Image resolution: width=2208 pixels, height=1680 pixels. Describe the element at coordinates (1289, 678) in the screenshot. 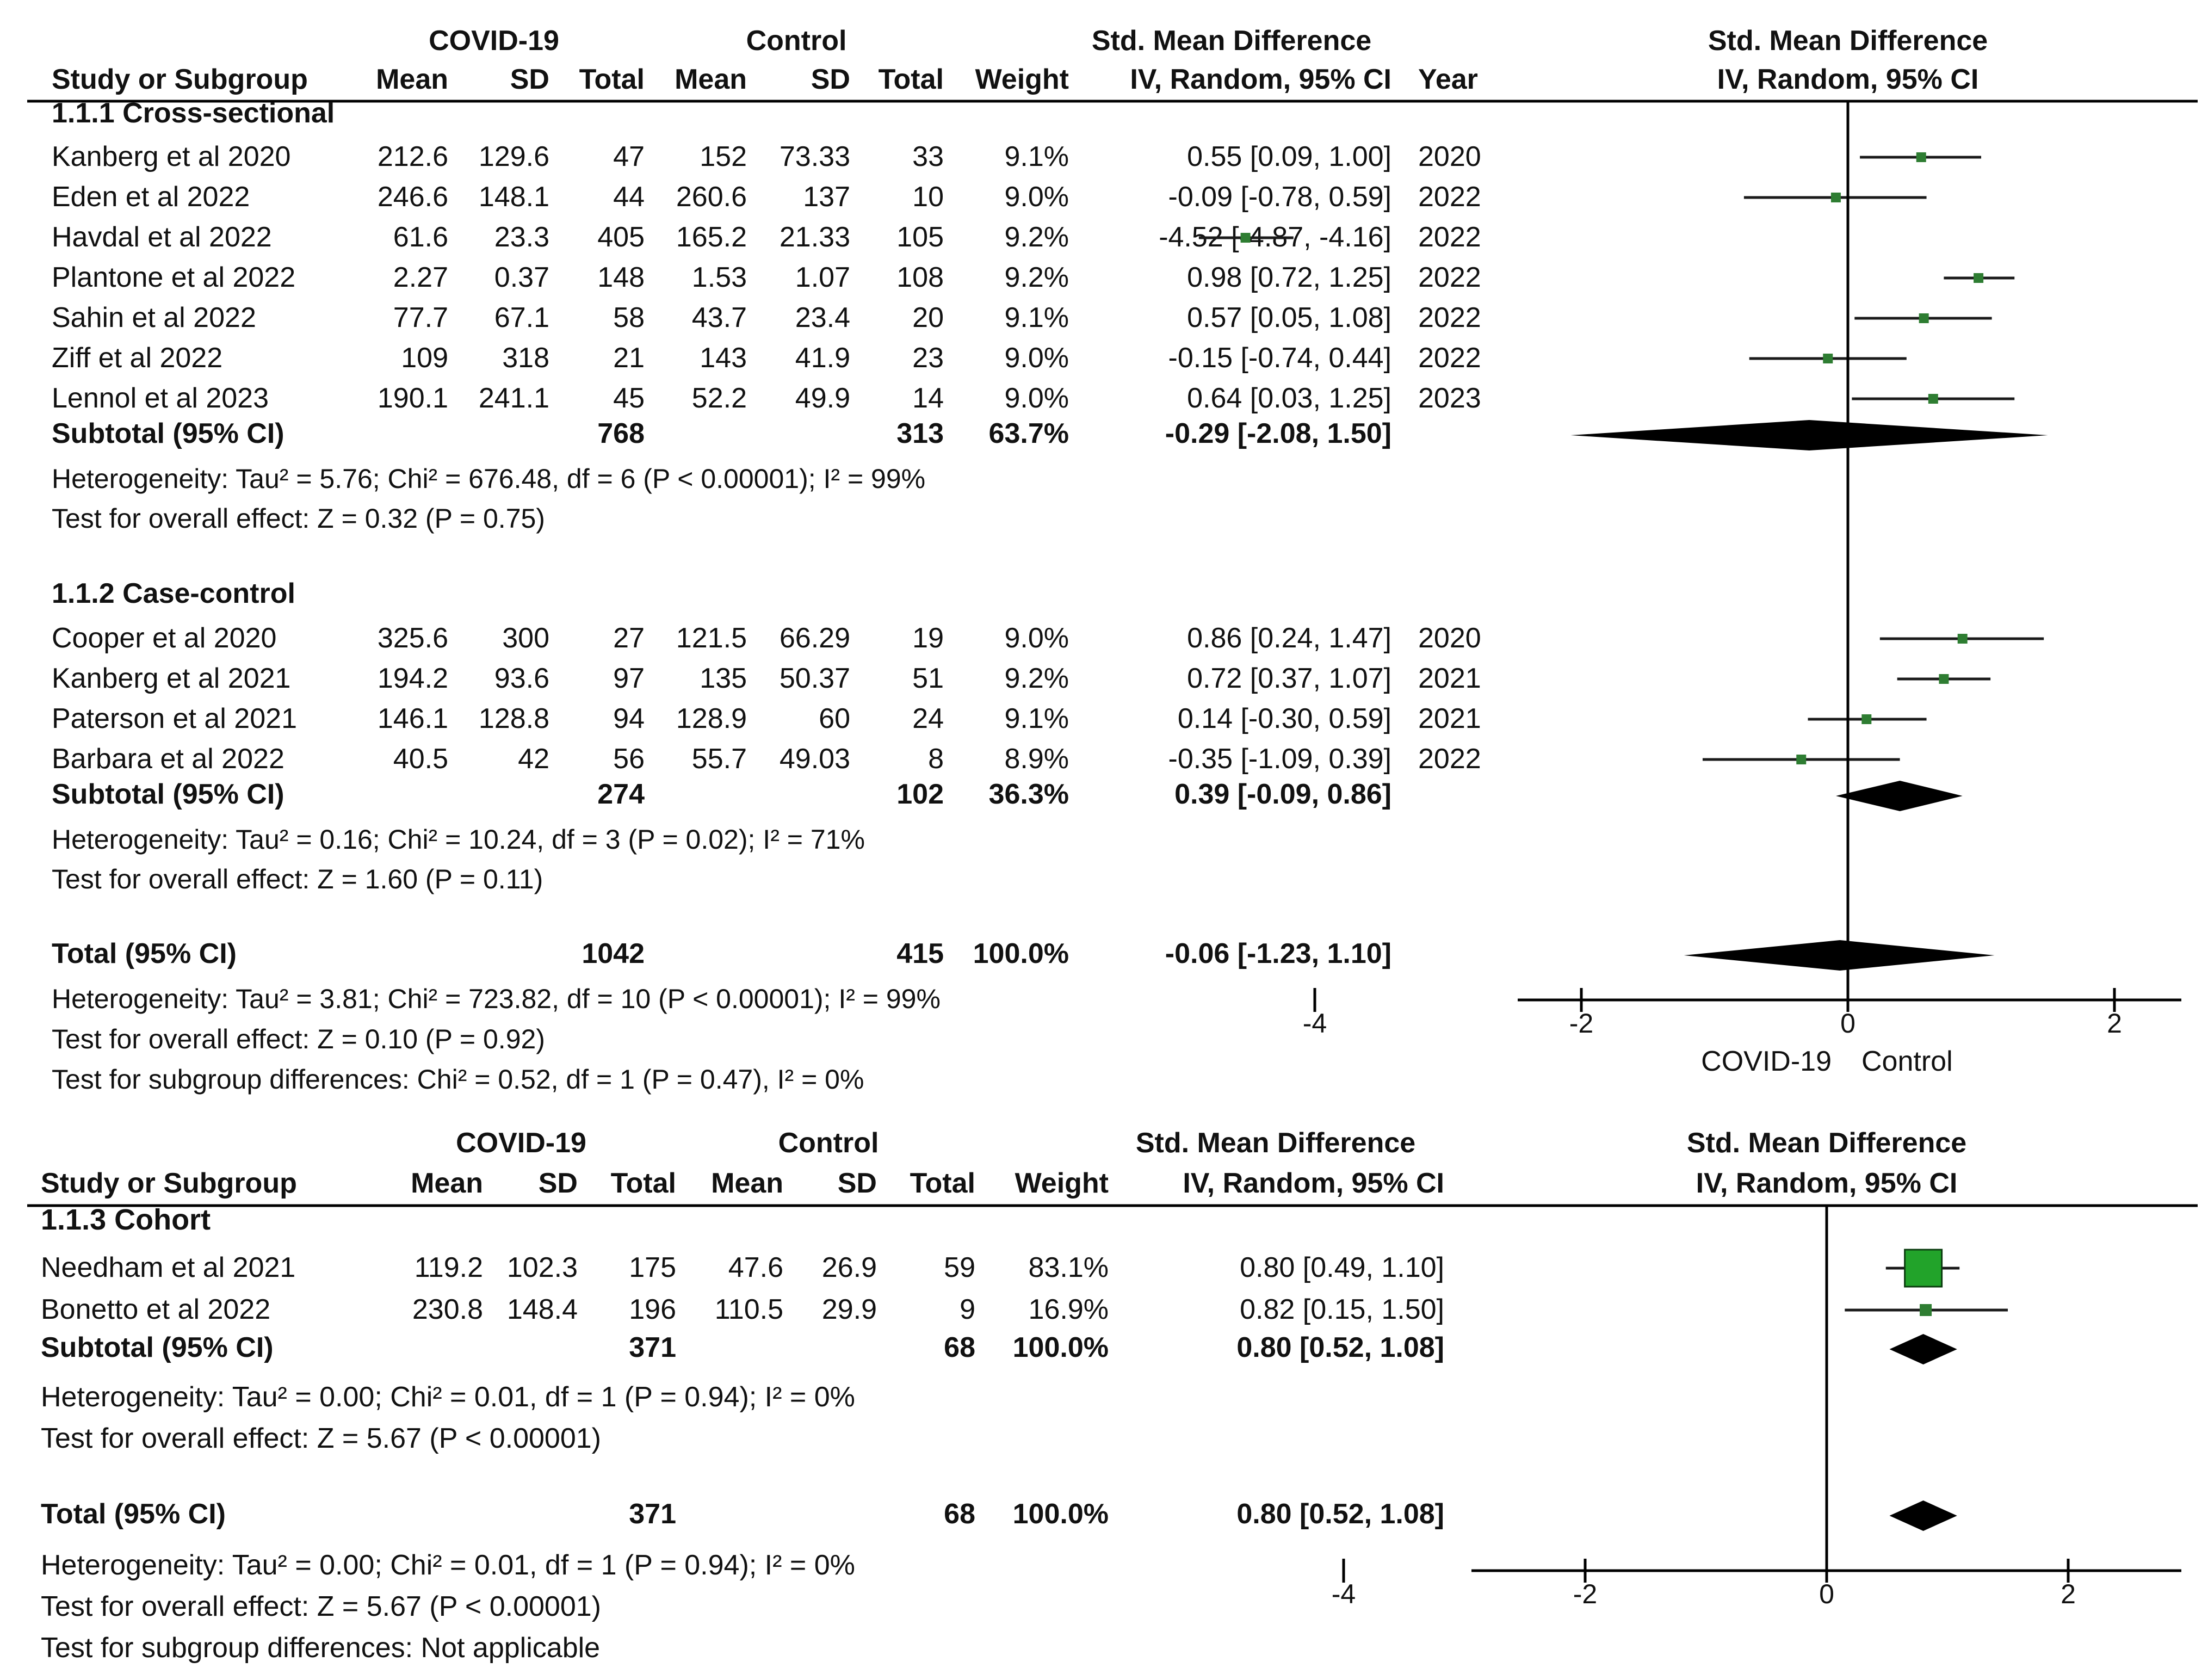

I see `p1-ci-text: 0.72 [0.37, 1.07]` at that location.